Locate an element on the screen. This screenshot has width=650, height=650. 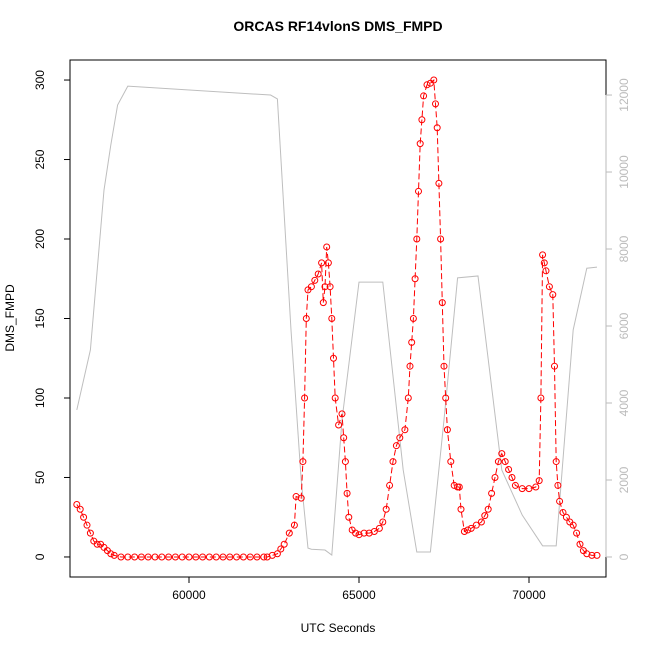
y-tick-label: 50 is located at coordinates (40, 477).